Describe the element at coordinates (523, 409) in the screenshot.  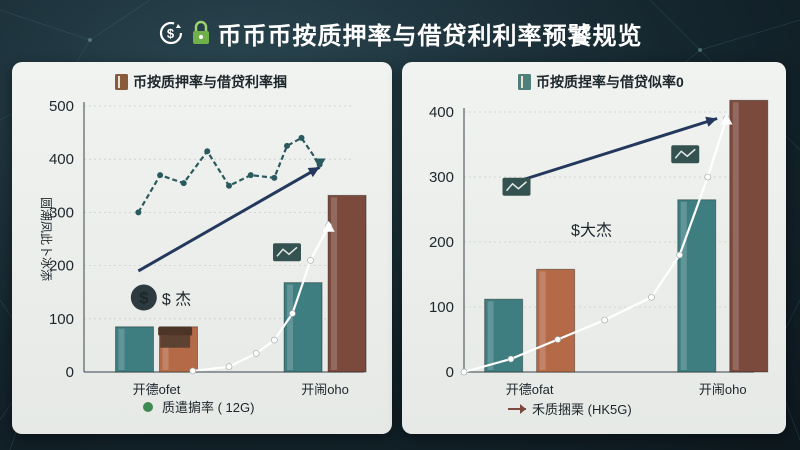
I see `legend-marker-arrow` at that location.